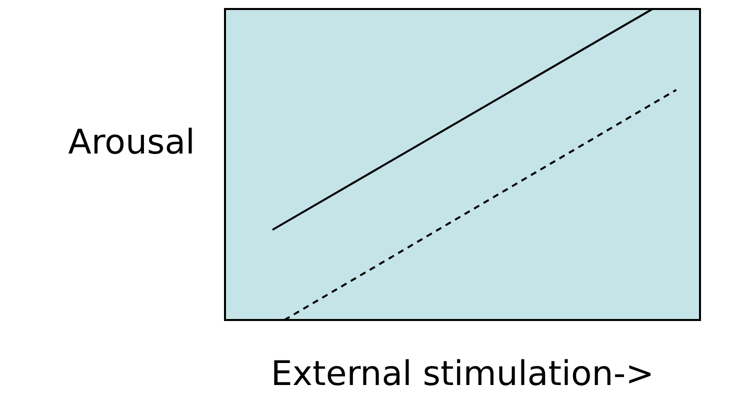  Describe the element at coordinates (131, 142) in the screenshot. I see `y-axis-title: Arousal` at that location.